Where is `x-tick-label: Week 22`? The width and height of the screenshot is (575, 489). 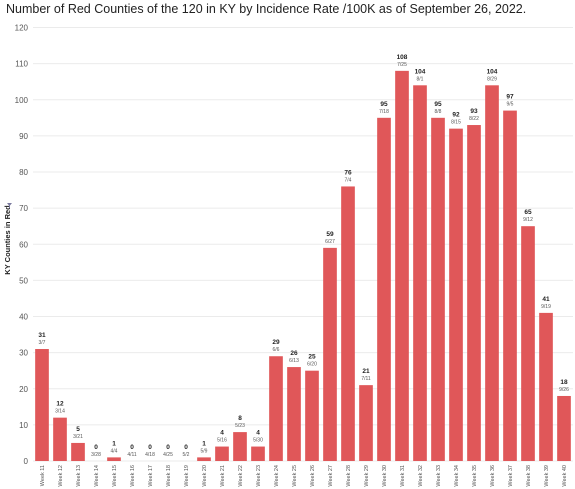
x-tick-label: Week 22 is located at coordinates (241, 476).